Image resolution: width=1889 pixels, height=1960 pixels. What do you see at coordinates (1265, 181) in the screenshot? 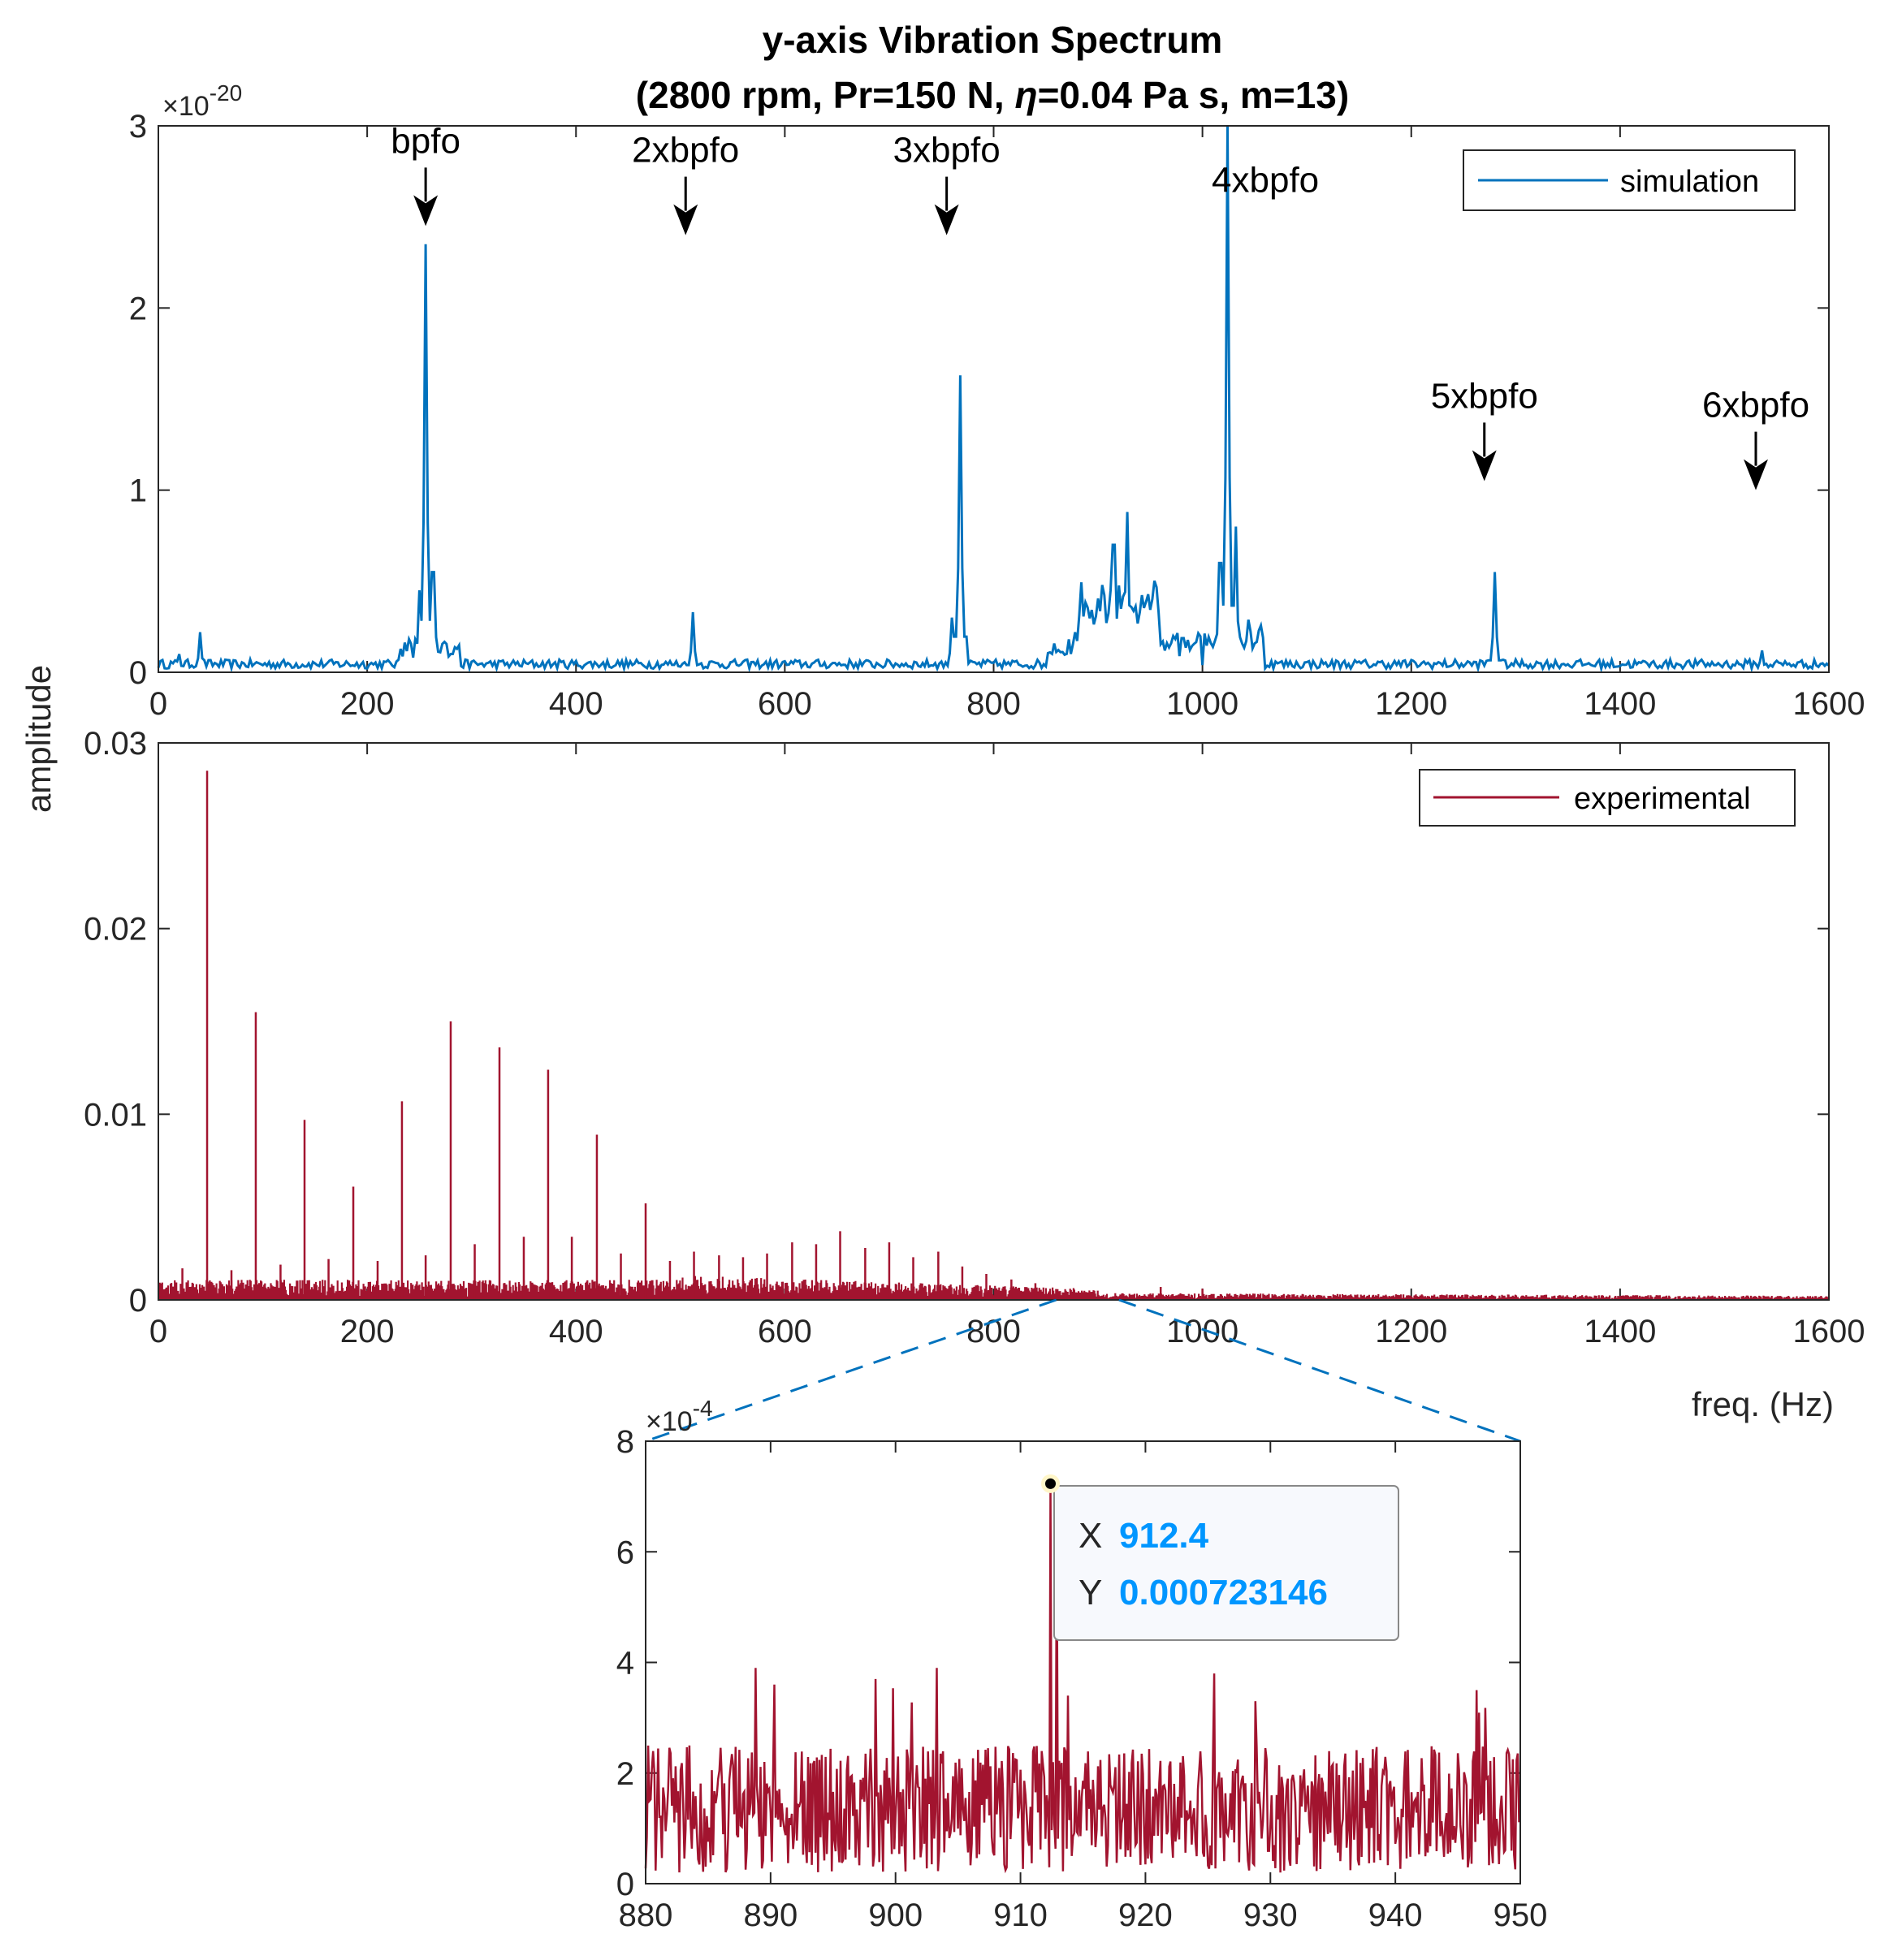
I see `annotation-label: 4xbpfo` at bounding box center [1265, 181].